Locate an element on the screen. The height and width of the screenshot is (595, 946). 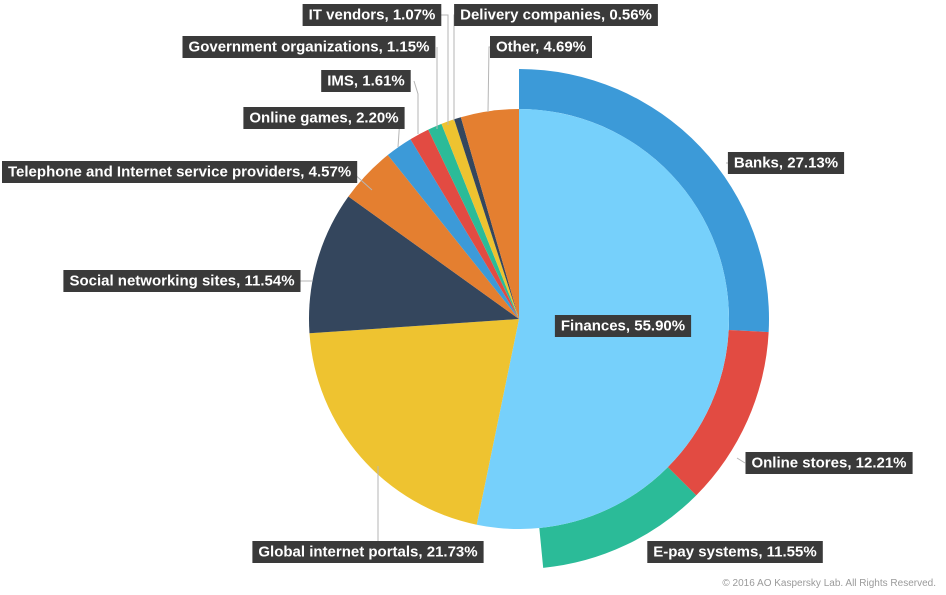
pie-slice-telephone-and-internet-service-providers is located at coordinates (433, 237).